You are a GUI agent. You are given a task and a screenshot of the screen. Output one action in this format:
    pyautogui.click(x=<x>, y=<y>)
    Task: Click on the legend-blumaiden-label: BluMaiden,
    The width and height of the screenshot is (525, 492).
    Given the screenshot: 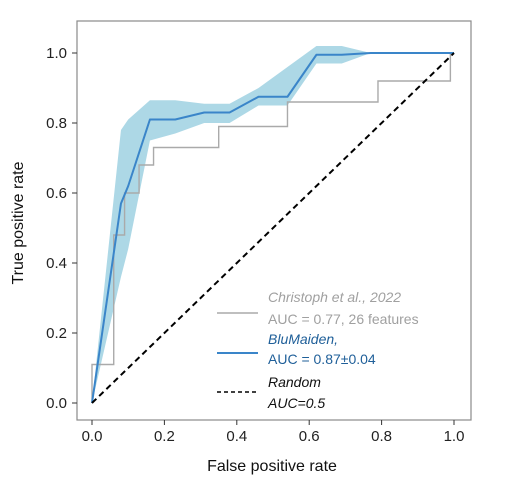 What is the action you would take?
    pyautogui.click(x=303, y=339)
    